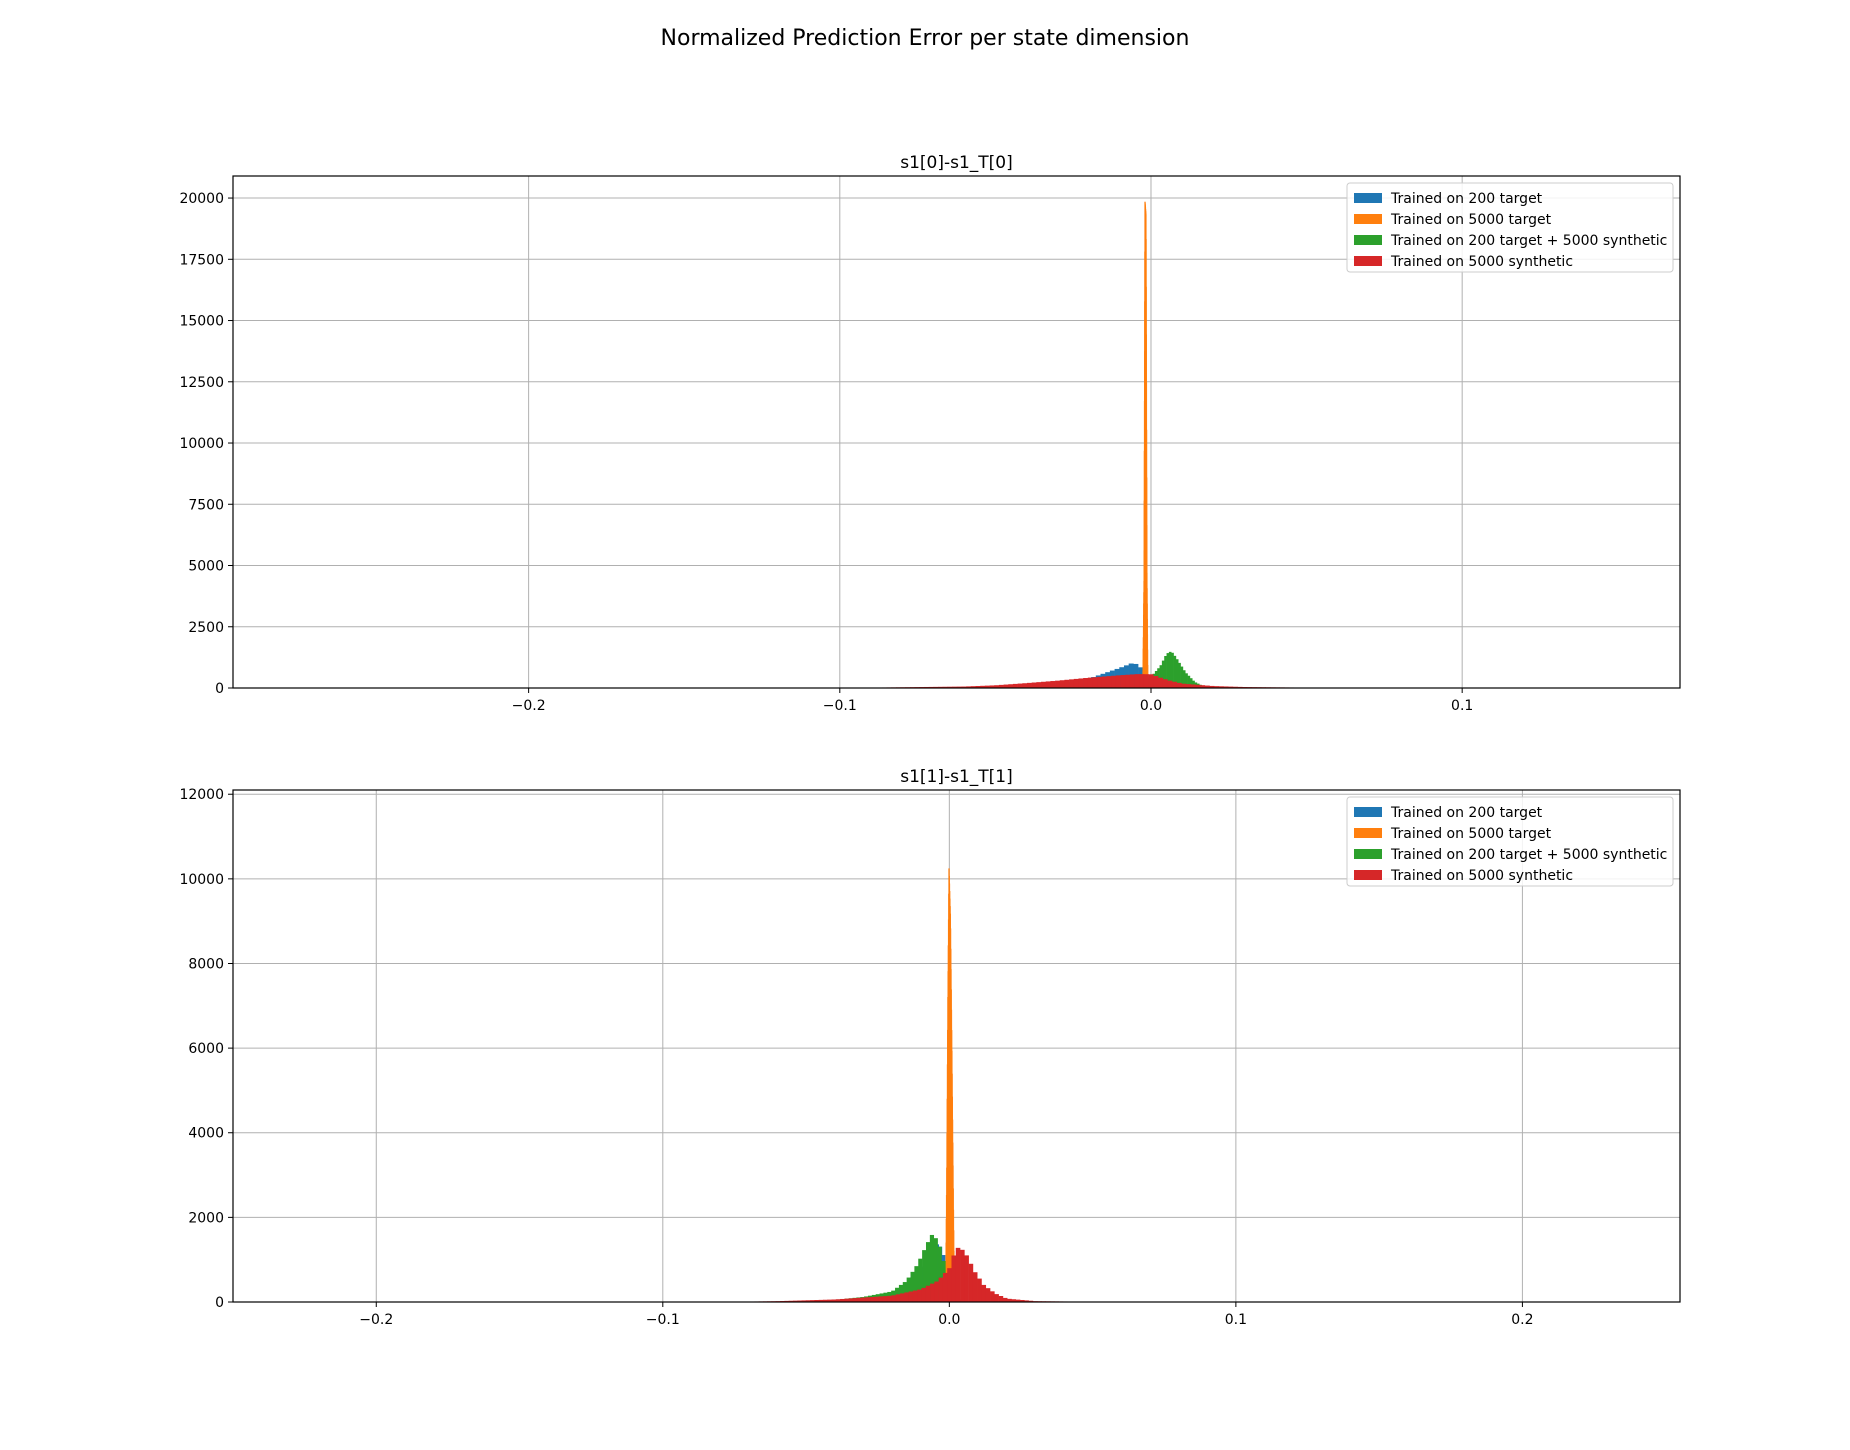  What do you see at coordinates (1471, 834) in the screenshot?
I see `legend-label: Trained on 5000 target` at bounding box center [1471, 834].